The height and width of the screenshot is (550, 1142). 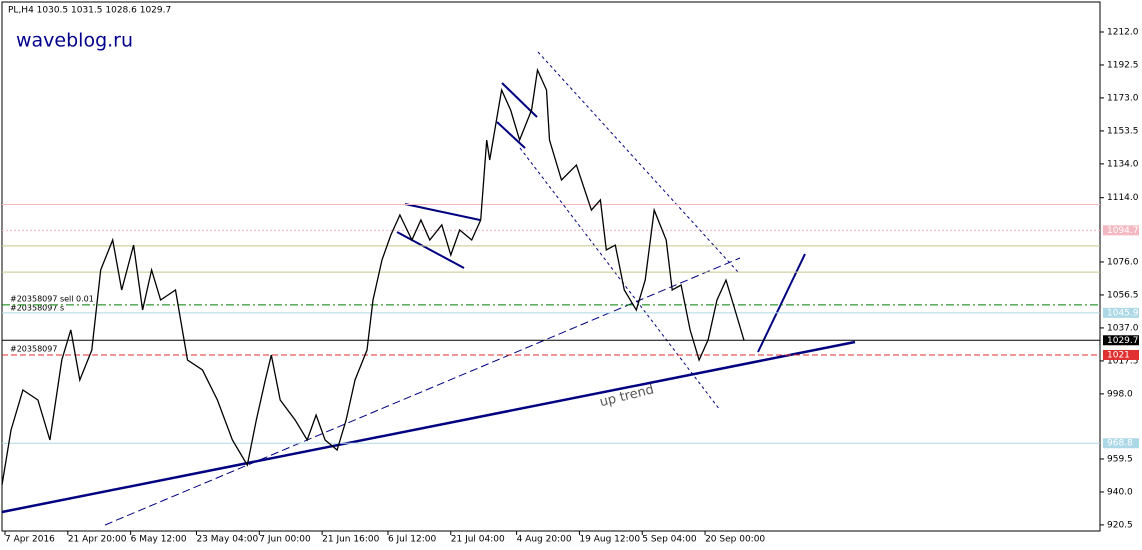 What do you see at coordinates (89, 11) in the screenshot?
I see `chart-title: PL,H4 1030.5 1031.5 1028.6 1029.7` at bounding box center [89, 11].